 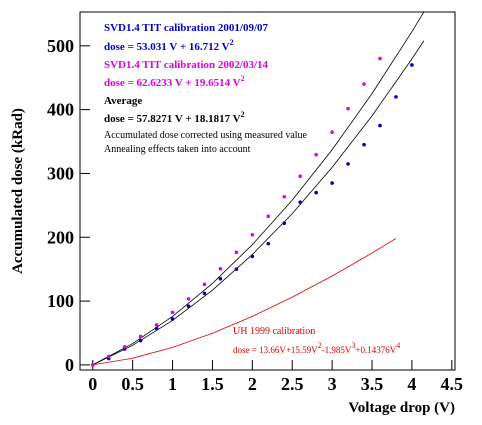 I want to click on annotation: dose = 53.031 V + 16.712 V2, so click(x=169, y=45).